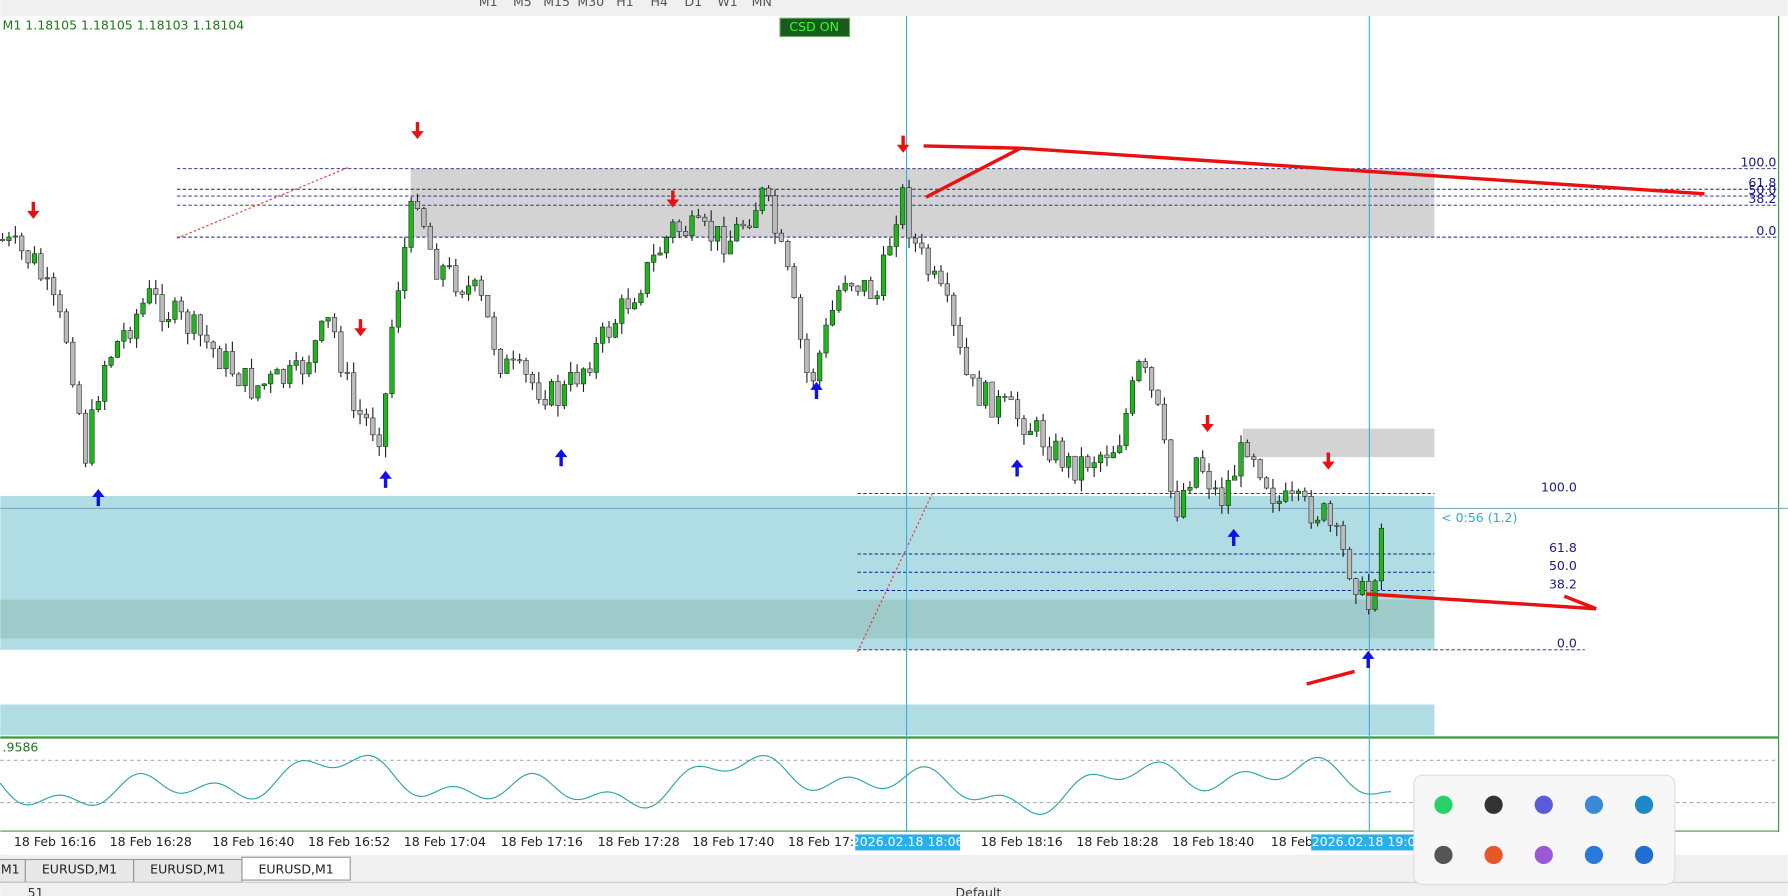  I want to click on crosshair-time: 2026.02.18 19:0, so click(1364, 841).